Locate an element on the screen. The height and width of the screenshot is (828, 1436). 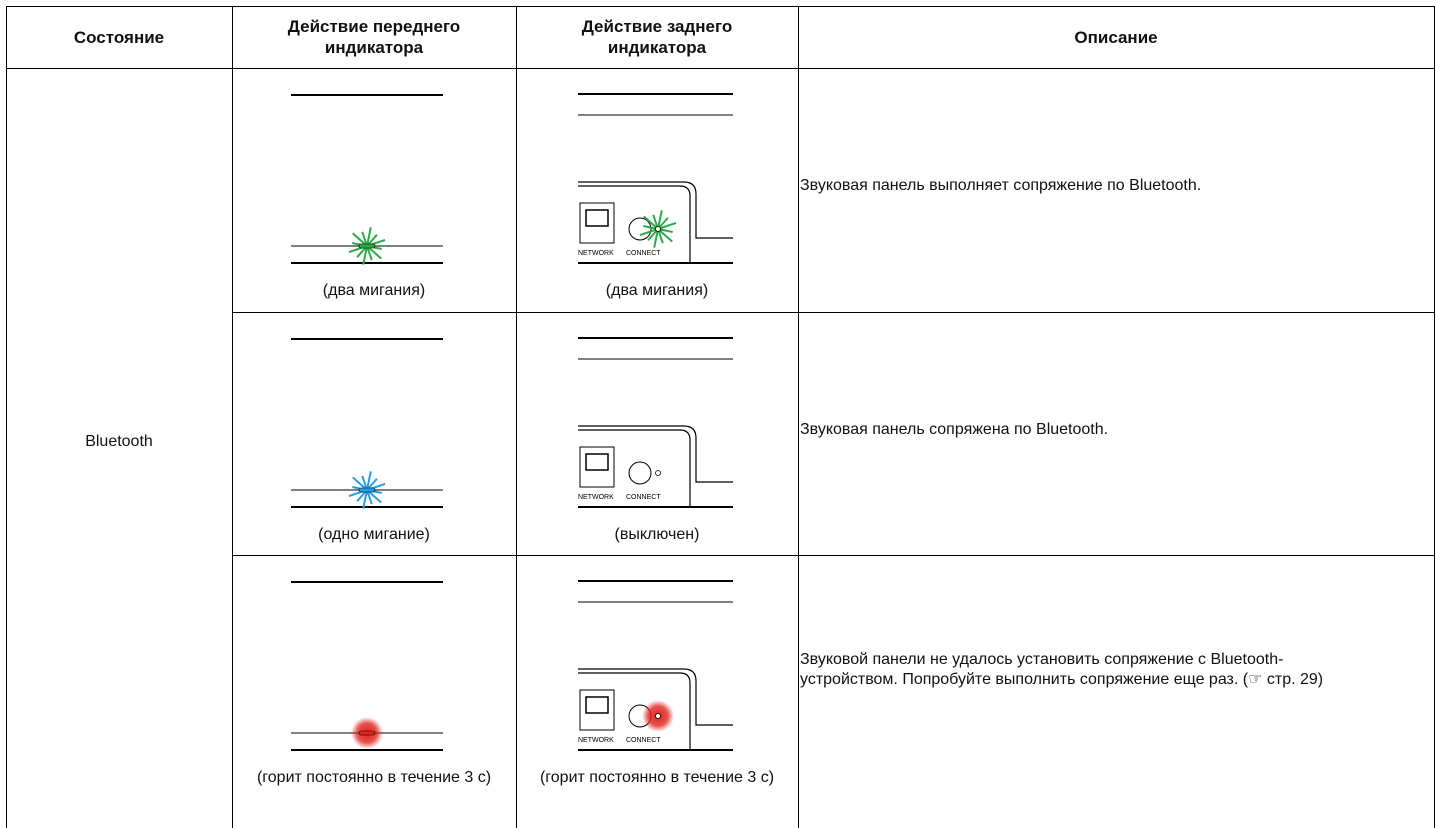
header-cell: Действие заднего индикатора is located at coordinates (657, 37).